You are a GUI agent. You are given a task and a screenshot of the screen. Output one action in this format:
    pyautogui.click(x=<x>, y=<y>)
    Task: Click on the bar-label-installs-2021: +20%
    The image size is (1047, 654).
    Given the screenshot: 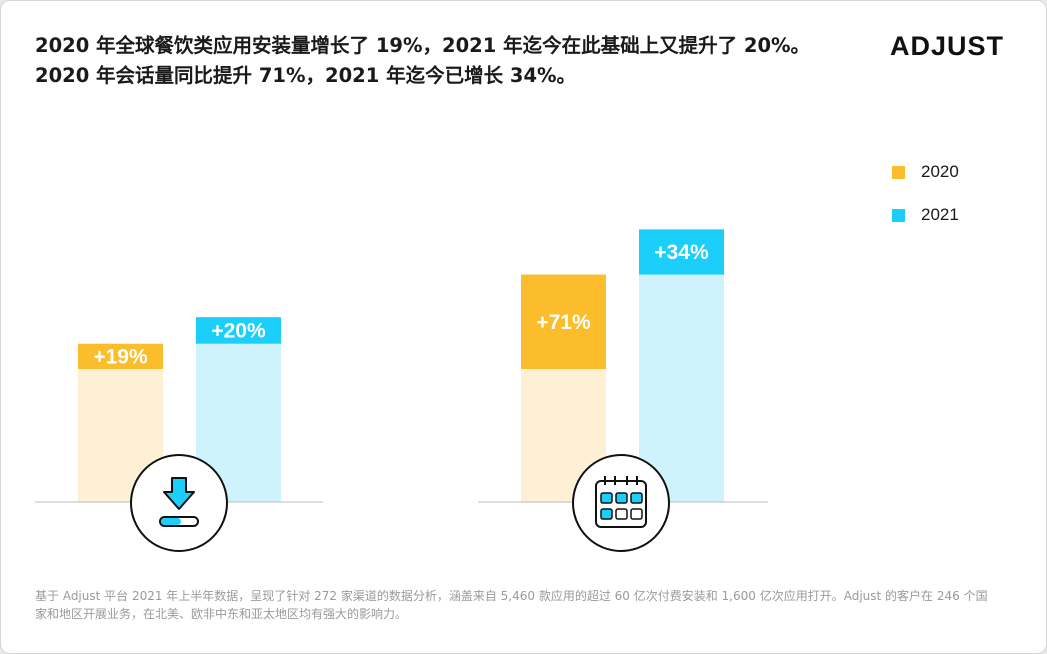 What is the action you would take?
    pyautogui.click(x=238, y=330)
    